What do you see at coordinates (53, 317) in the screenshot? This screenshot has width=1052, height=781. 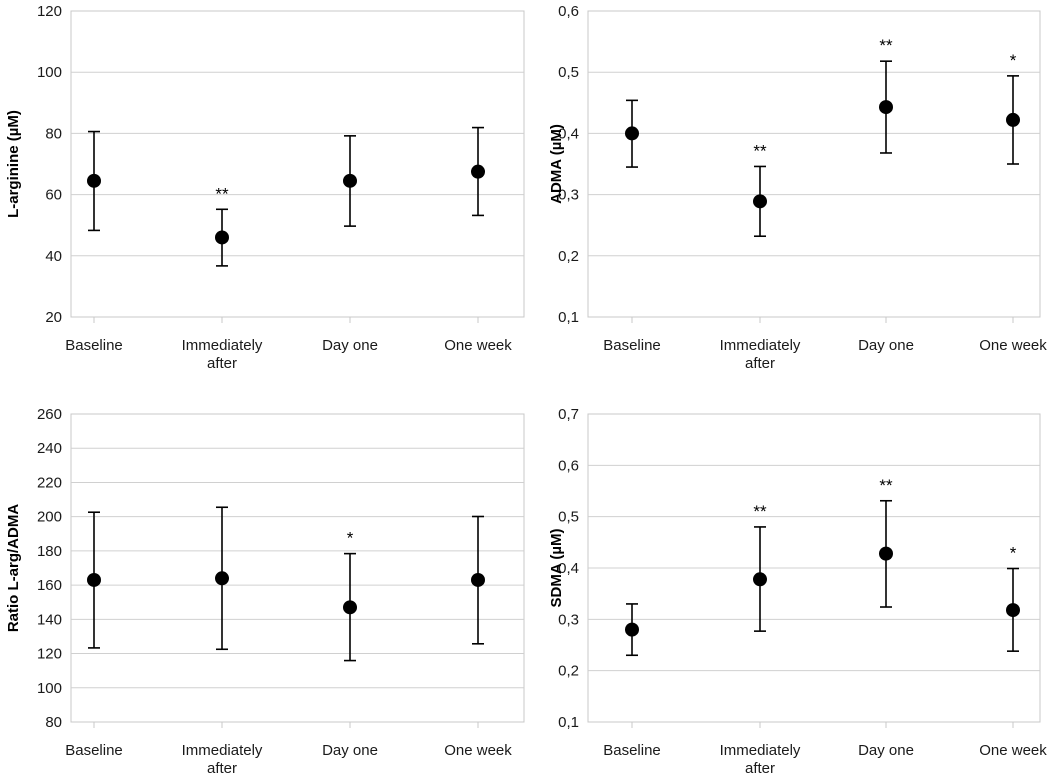 I see `y-tick-label: 20` at bounding box center [53, 317].